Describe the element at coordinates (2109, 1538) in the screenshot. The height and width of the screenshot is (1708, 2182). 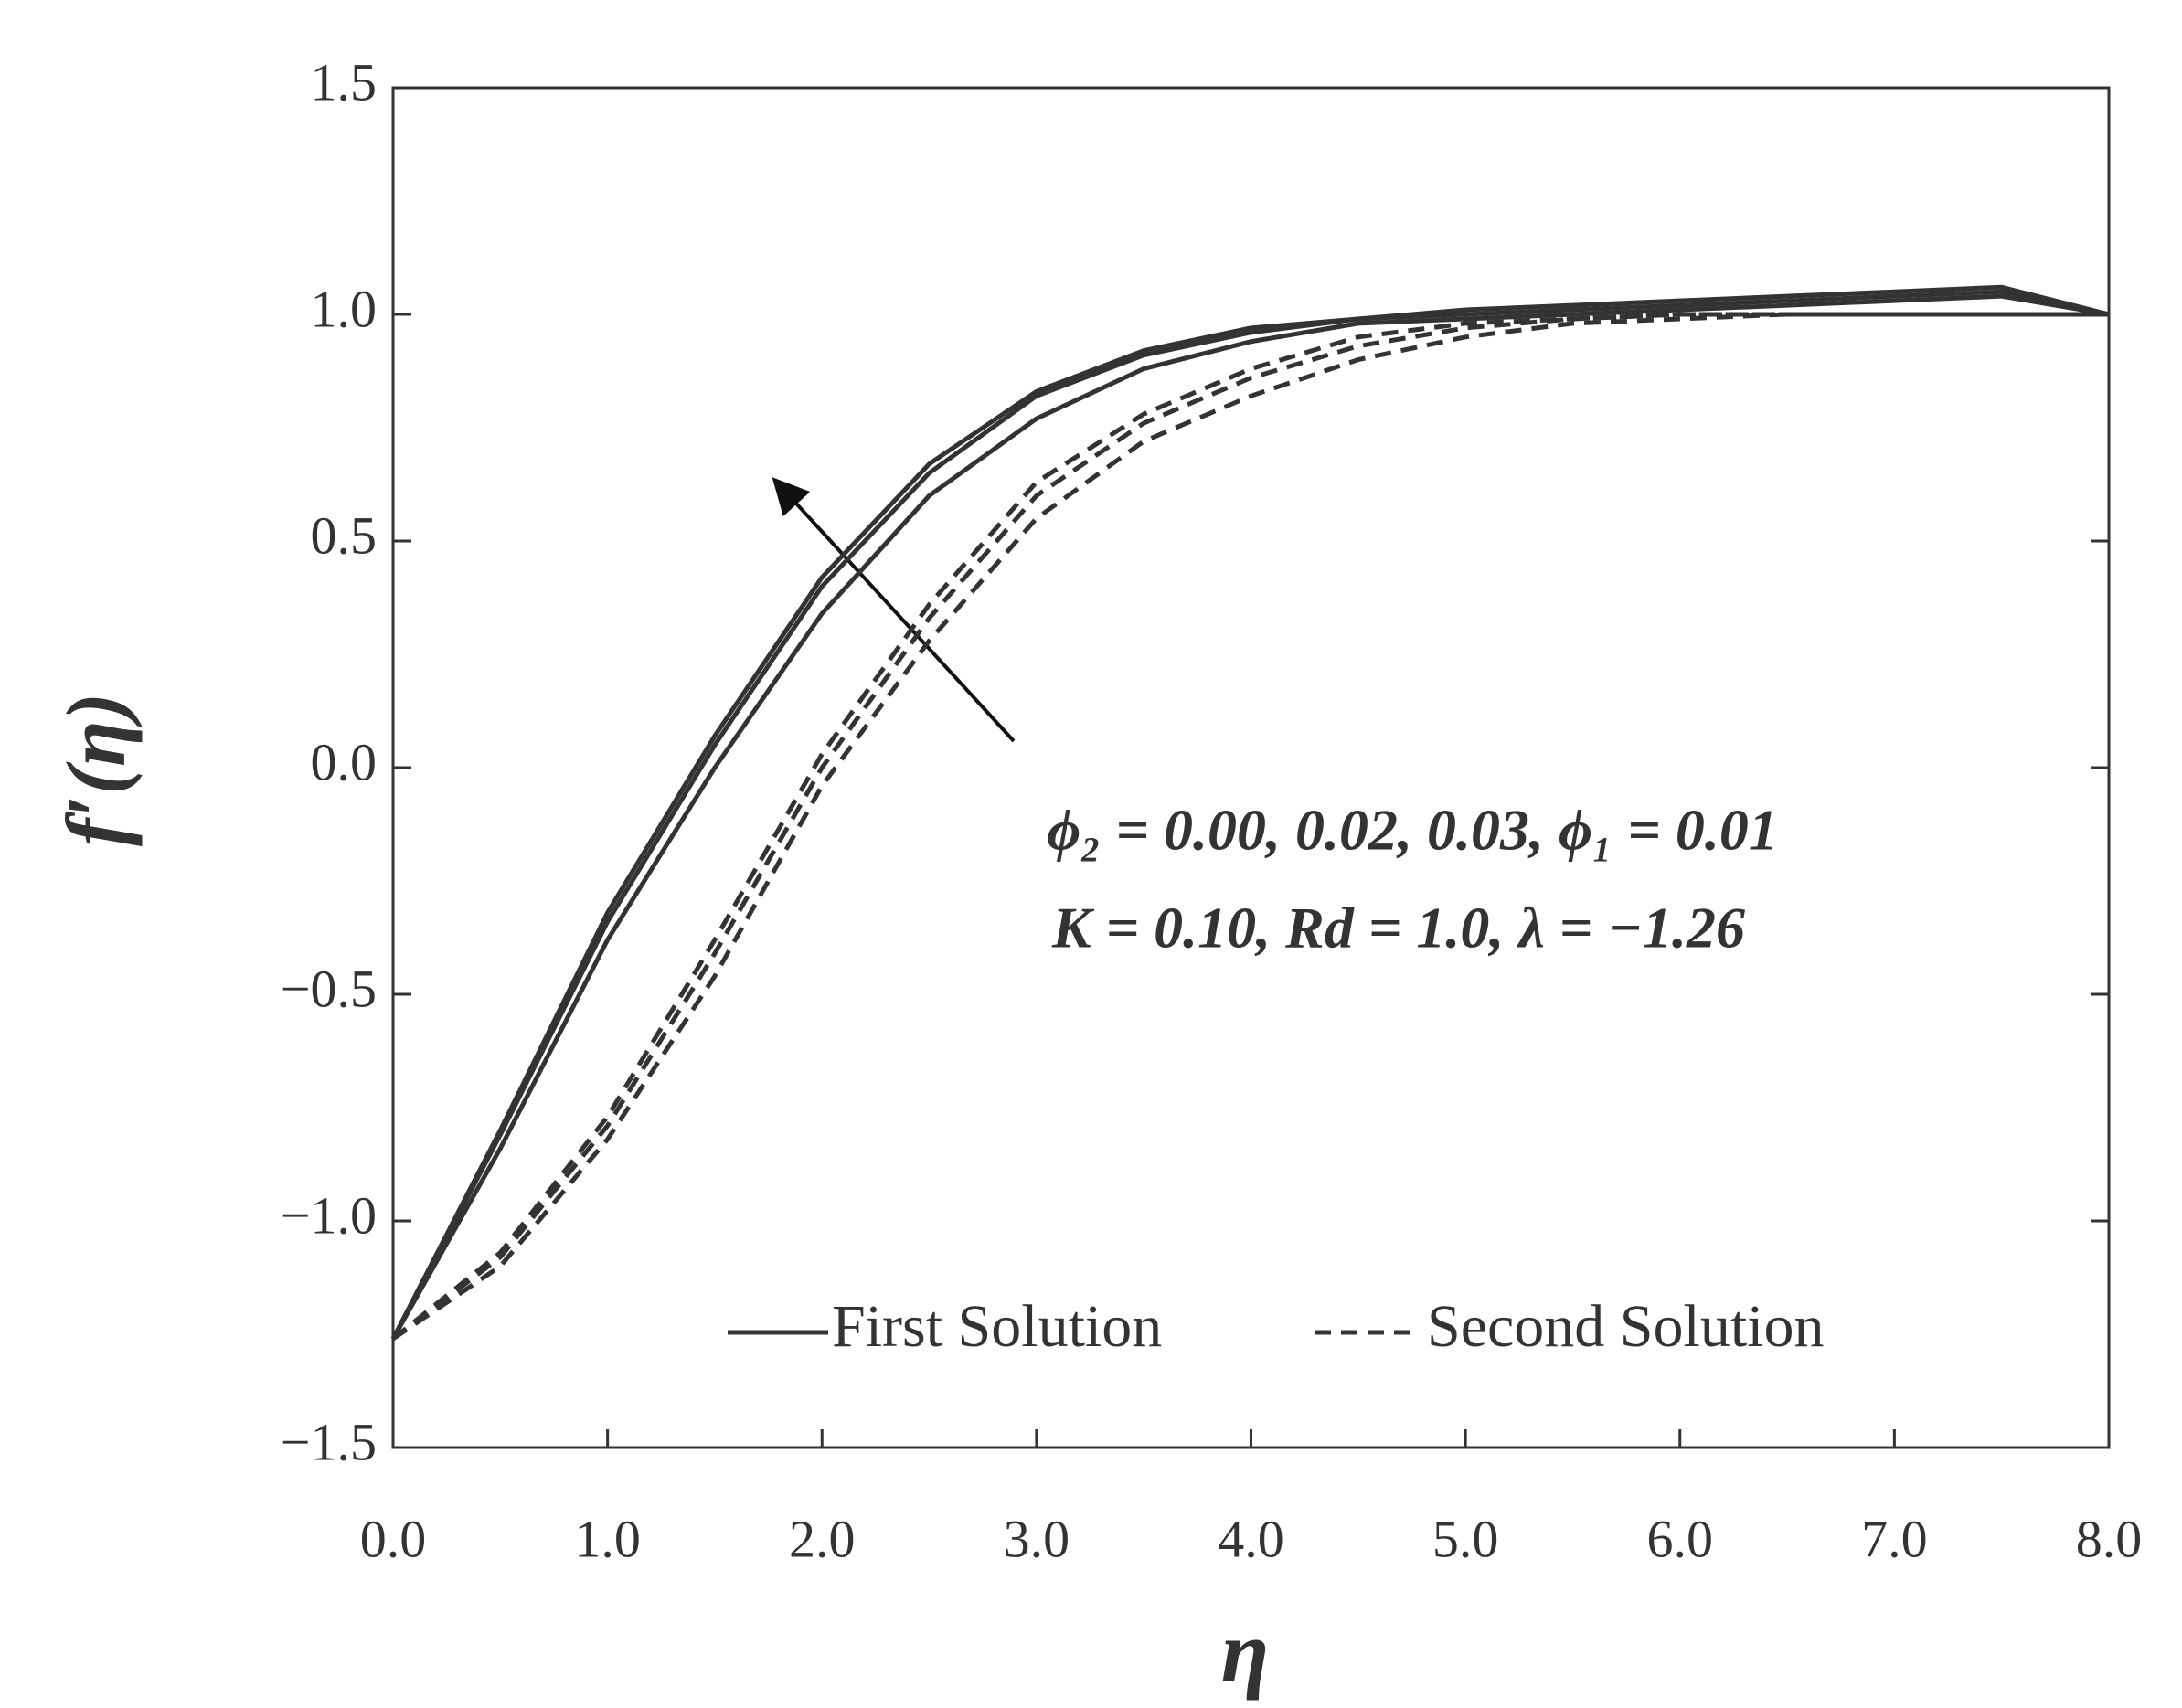
I see `x-tick-label: 8.0` at that location.